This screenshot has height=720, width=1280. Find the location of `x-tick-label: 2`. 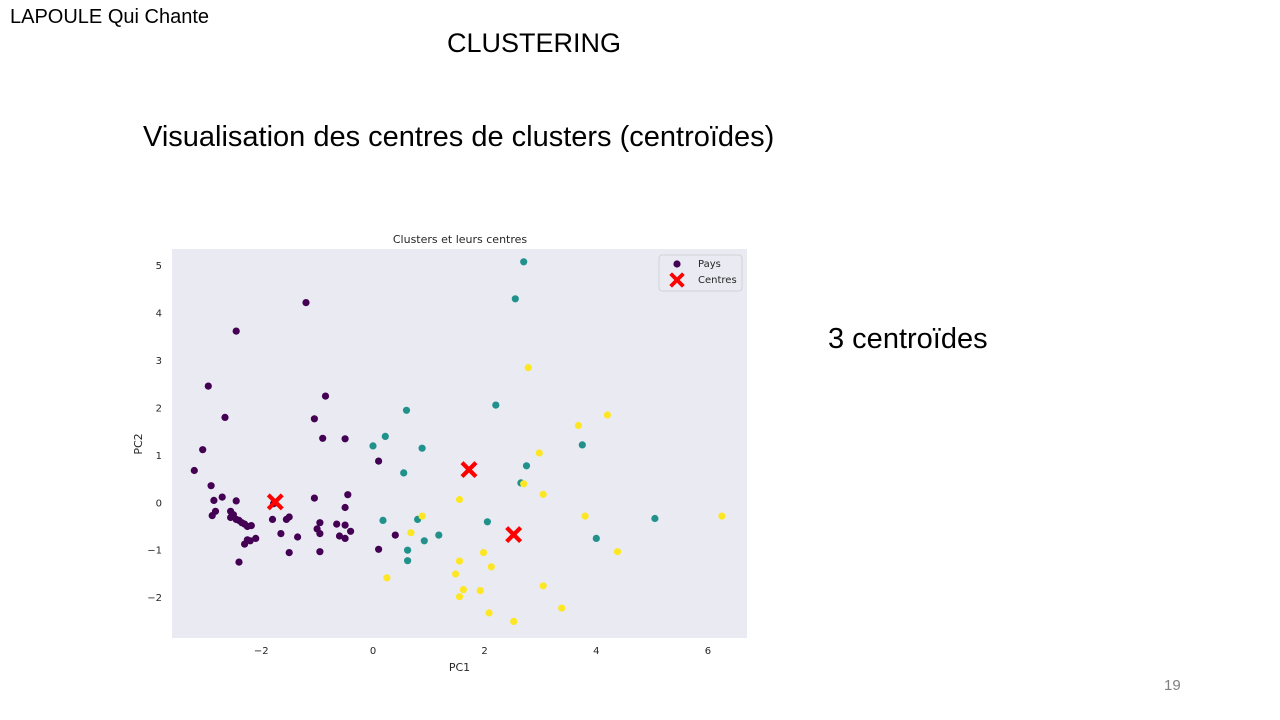

x-tick-label: 2 is located at coordinates (484, 651).